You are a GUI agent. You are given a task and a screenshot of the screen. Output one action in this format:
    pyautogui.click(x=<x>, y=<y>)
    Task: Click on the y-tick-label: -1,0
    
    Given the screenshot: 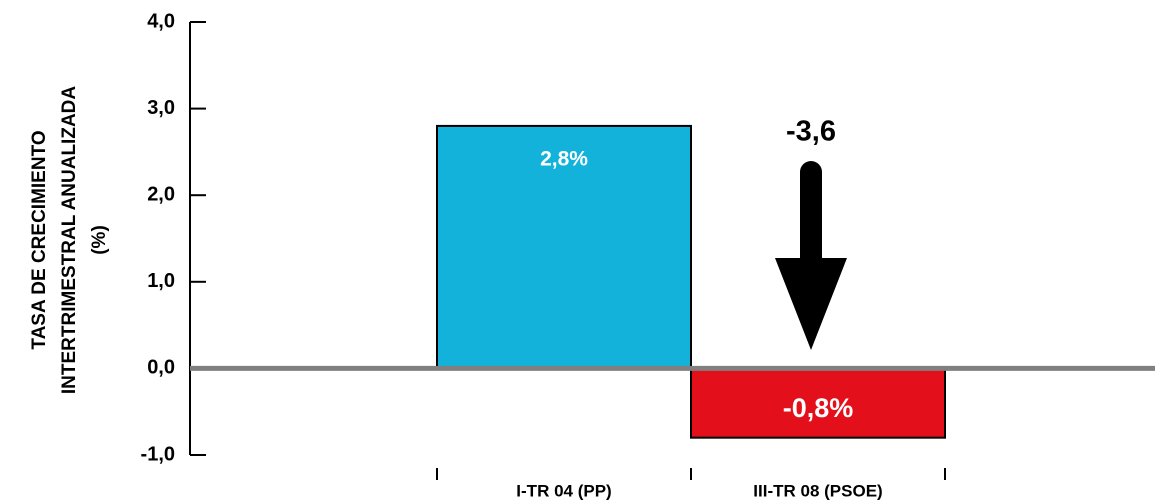 What is the action you would take?
    pyautogui.click(x=158, y=454)
    